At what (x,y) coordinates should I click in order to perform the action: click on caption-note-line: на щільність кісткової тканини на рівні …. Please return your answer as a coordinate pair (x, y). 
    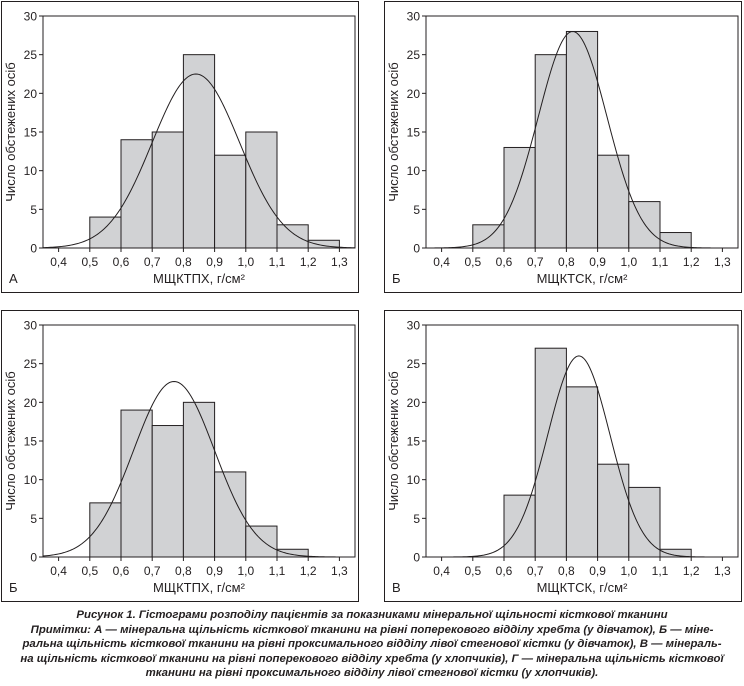
    Looking at the image, I should click on (372, 658).